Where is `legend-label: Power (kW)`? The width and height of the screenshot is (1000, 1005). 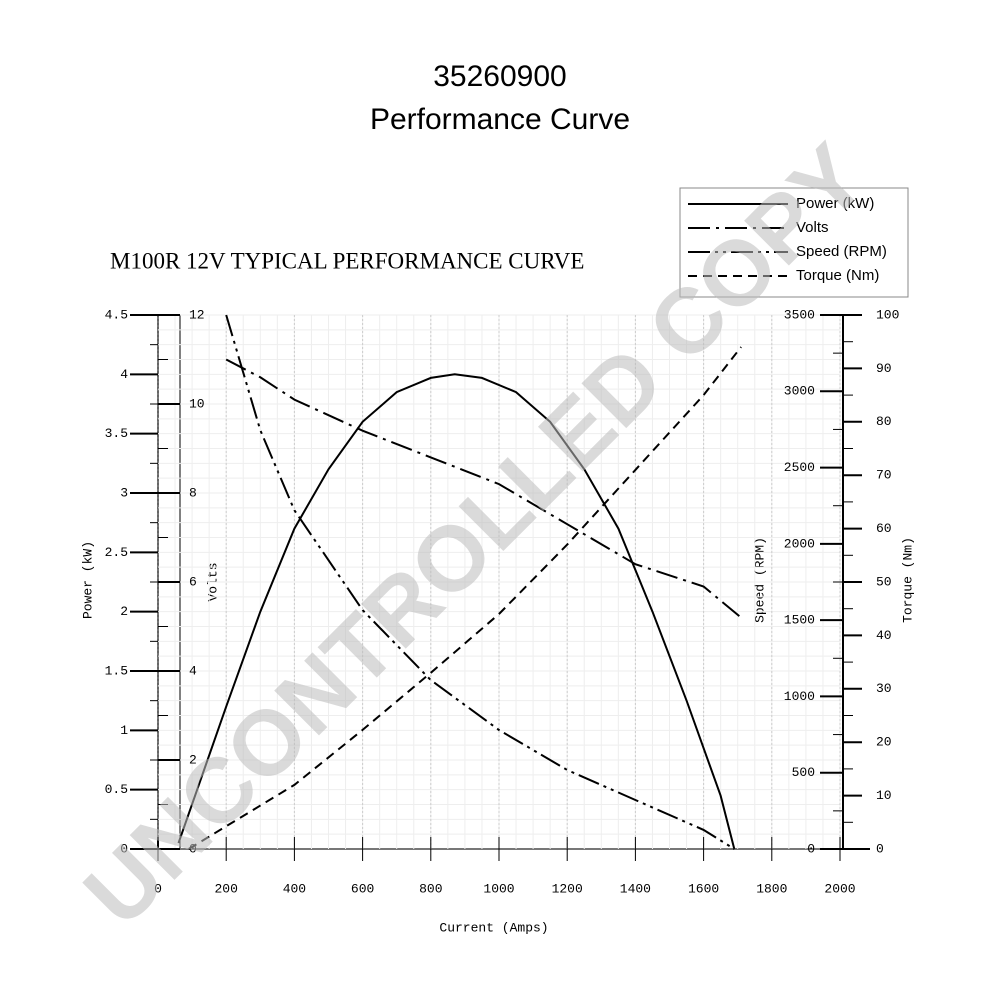 legend-label: Power (kW) is located at coordinates (835, 203).